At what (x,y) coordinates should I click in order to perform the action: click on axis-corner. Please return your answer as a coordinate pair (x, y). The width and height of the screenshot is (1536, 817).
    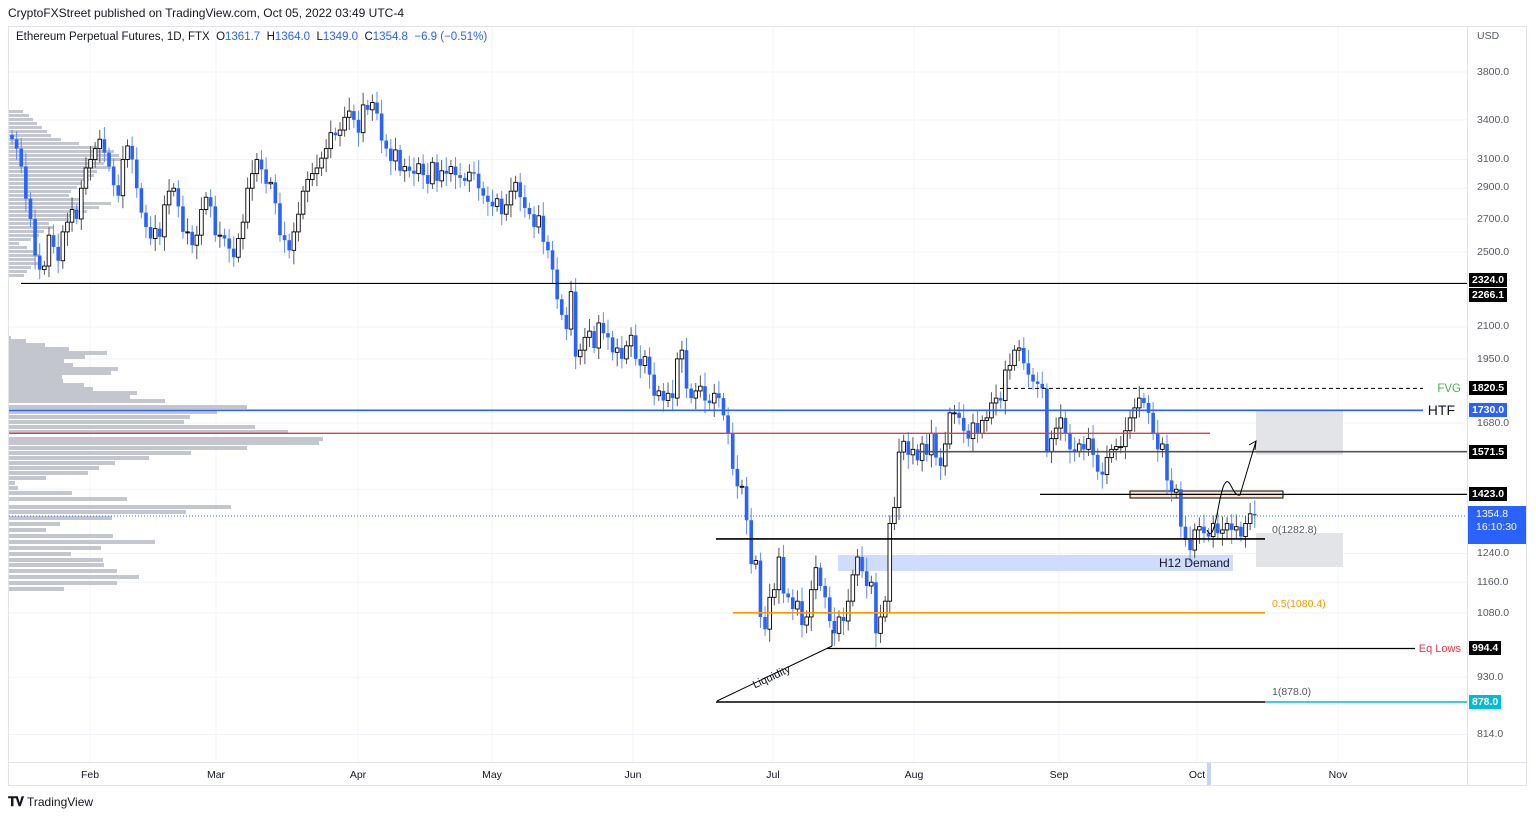
    Looking at the image, I should click on (1497, 774).